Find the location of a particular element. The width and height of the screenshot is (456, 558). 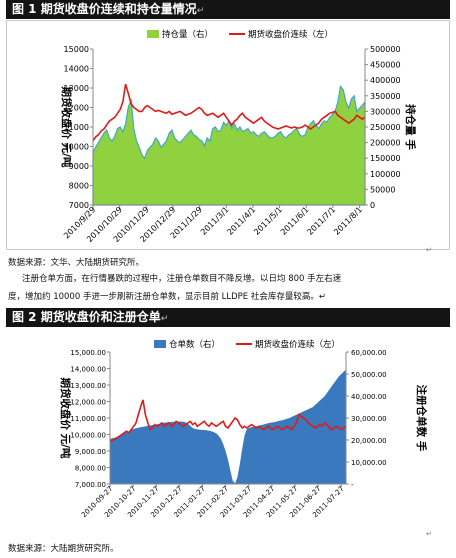

y-right-tick-label: 0 is located at coordinates (372, 205).